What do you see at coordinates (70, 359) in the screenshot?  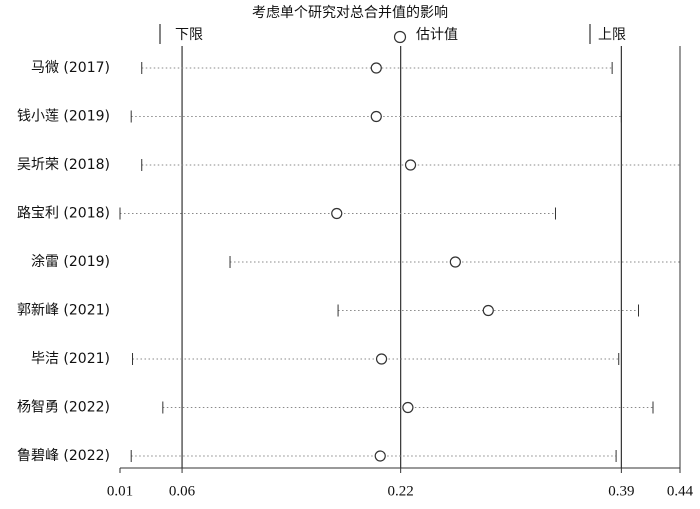 I see `y-tick-label: 毕洁 (2021)` at bounding box center [70, 359].